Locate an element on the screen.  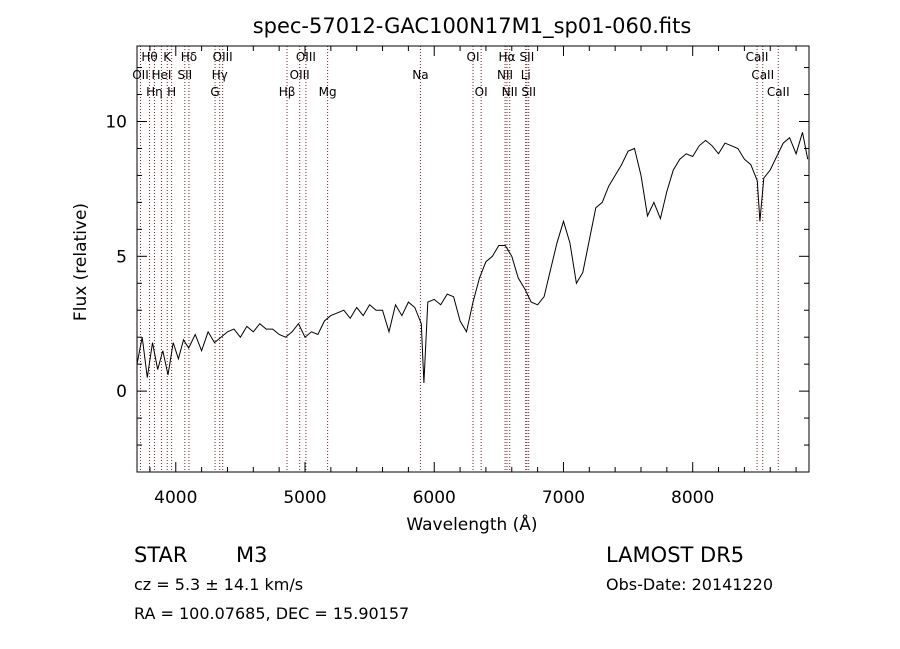
line-label-26: CaII is located at coordinates (778, 92).